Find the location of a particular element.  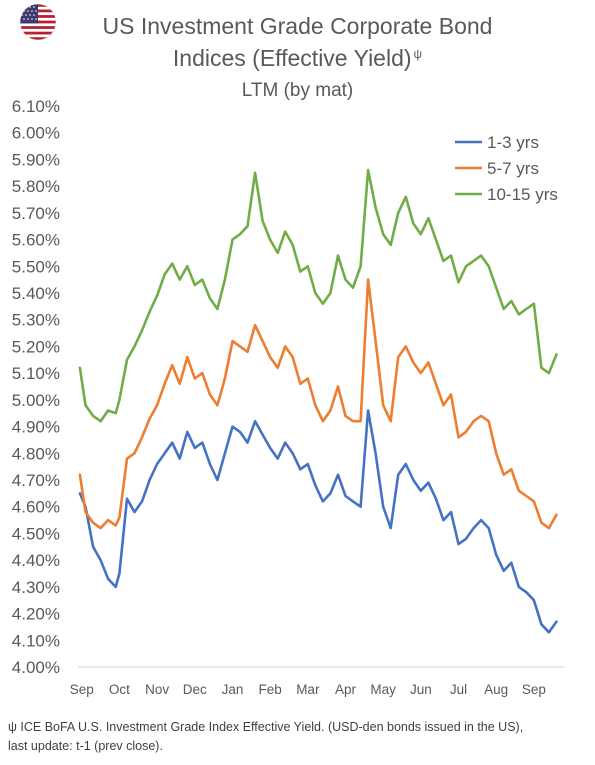

y-tick-label: 4.80% is located at coordinates (36, 453).